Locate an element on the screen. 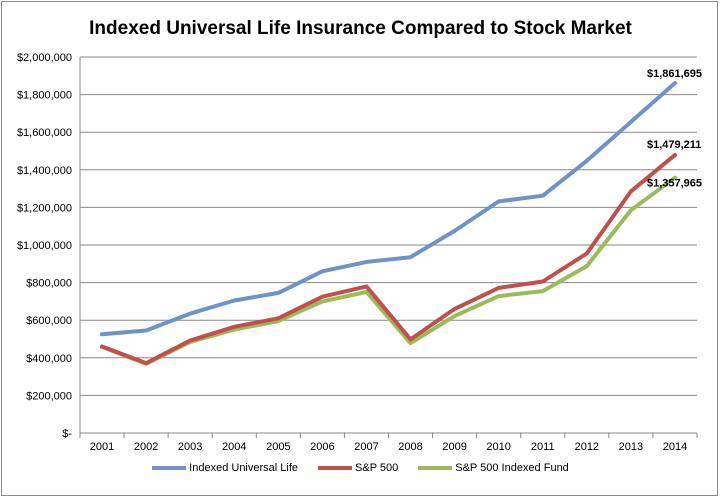 The height and width of the screenshot is (499, 721). legend-swatch-sp500-indexed-fund is located at coordinates (435, 468).